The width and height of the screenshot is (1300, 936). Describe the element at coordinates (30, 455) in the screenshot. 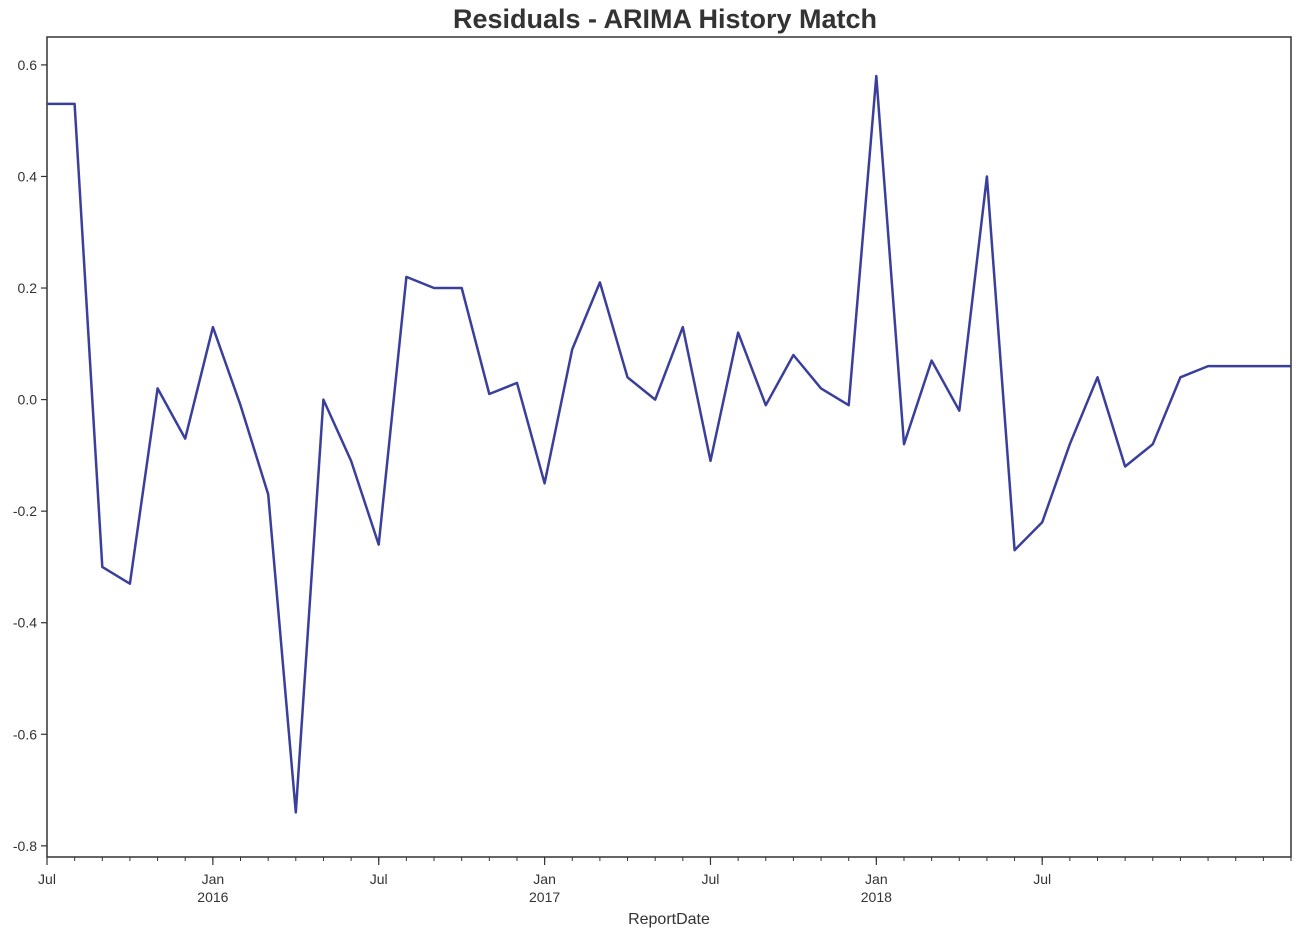

I see `y-axis: 0.6 0.4 0.2 0.0 -0.2 -0.4 -0.6 -0.8` at that location.